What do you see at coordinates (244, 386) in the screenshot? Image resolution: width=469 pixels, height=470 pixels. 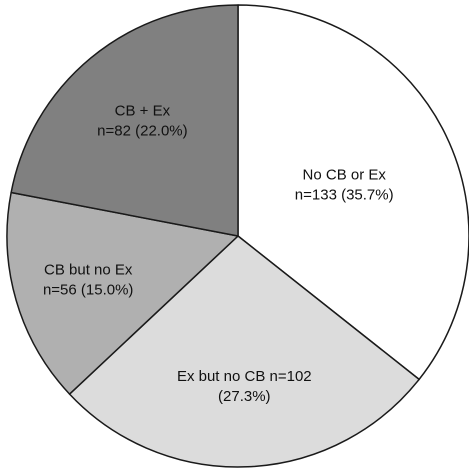 I see `slice-ex-but-no-cb-label: Ex but no CB n=102 (27.3%)` at bounding box center [244, 386].